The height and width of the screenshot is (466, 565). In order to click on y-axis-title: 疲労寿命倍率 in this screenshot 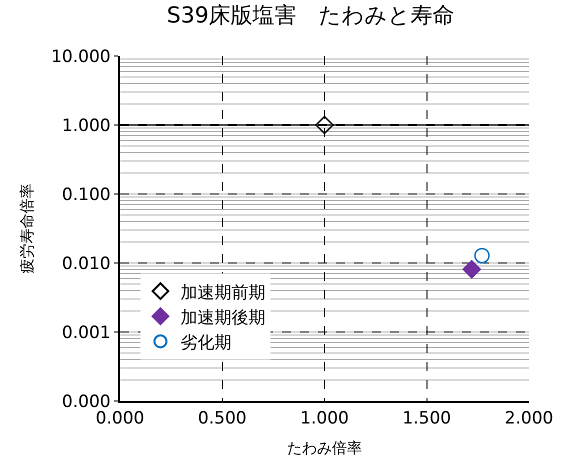, I will do `click(27, 229)`.